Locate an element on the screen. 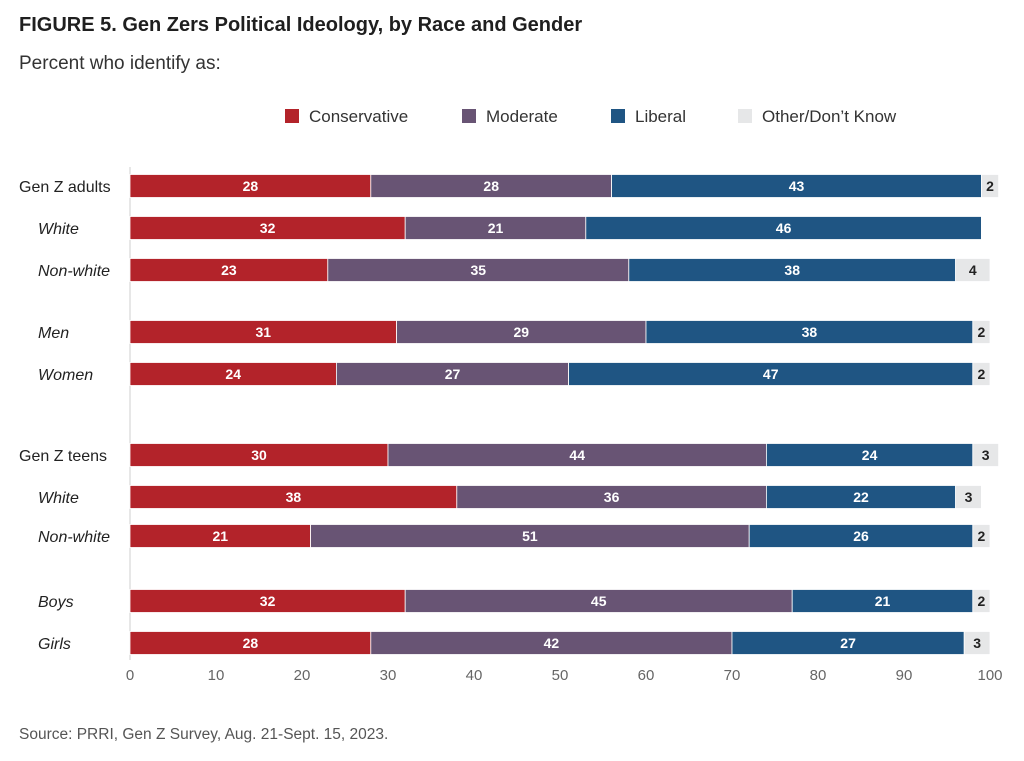 Image resolution: width=1024 pixels, height=761 pixels. data-label-moderate: 36 is located at coordinates (612, 497).